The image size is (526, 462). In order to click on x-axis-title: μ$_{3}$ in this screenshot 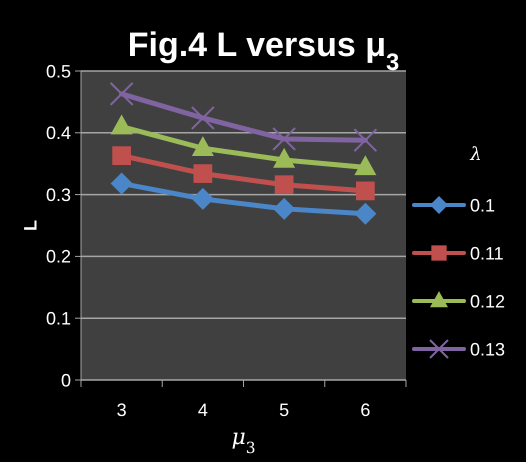, I will do `click(243, 441)`.